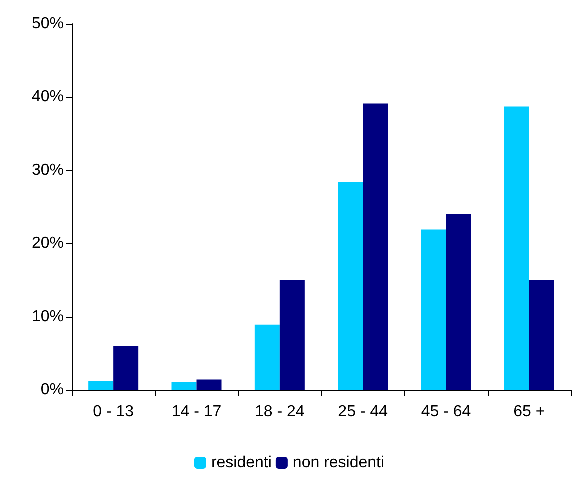 The image size is (579, 488). Describe the element at coordinates (446, 412) in the screenshot. I see `x-tick-label: 45 - 64` at that location.